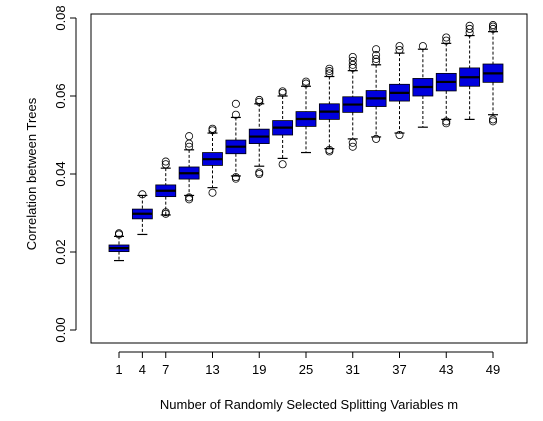 This screenshot has width=543, height=421. I want to click on y-axis-label: Correlation between Trees, so click(31, 173).